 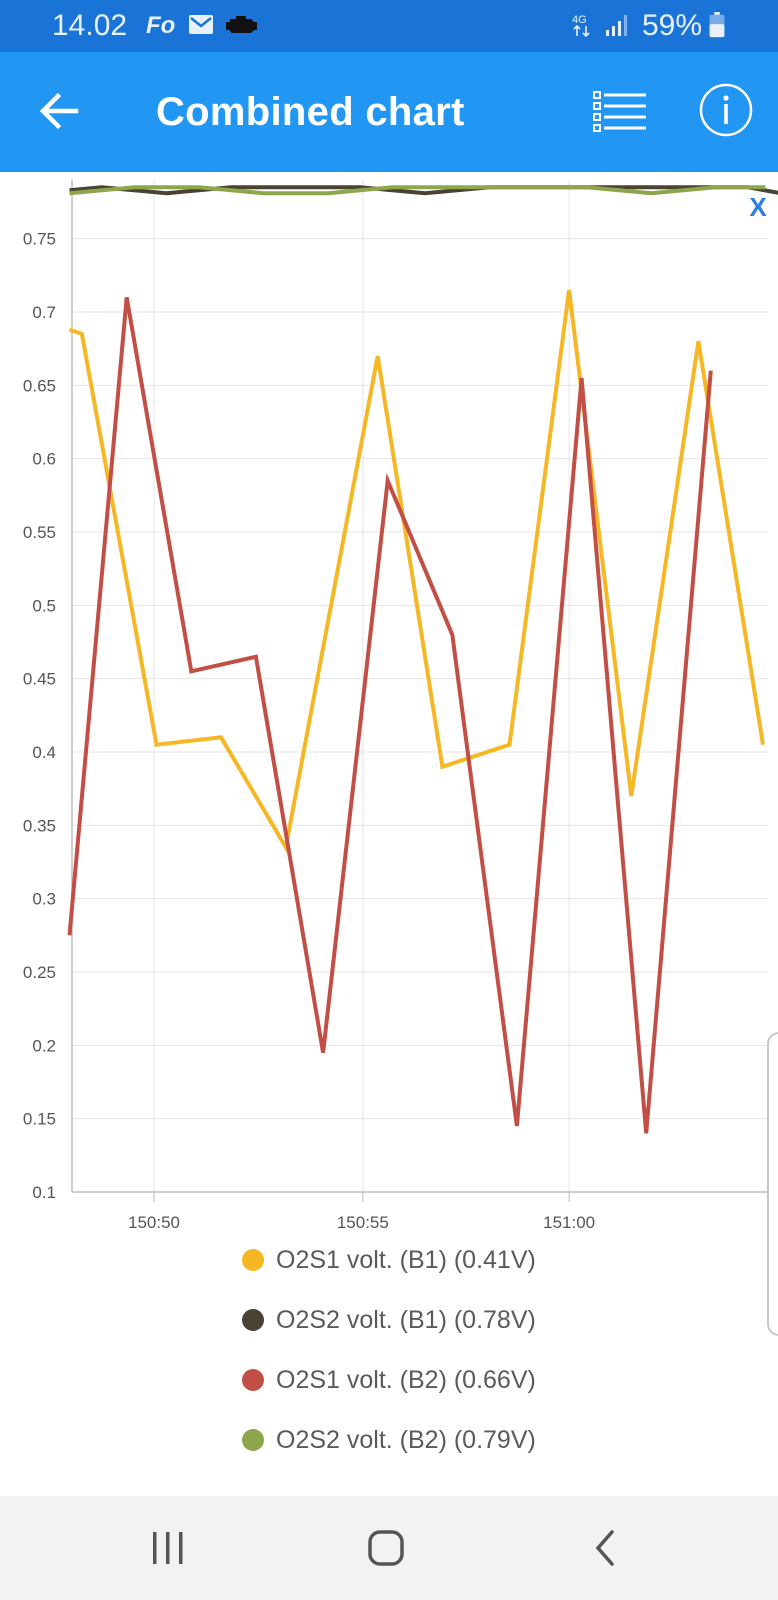 What do you see at coordinates (44, 1045) in the screenshot?
I see `y-tick-label: 0.2` at bounding box center [44, 1045].